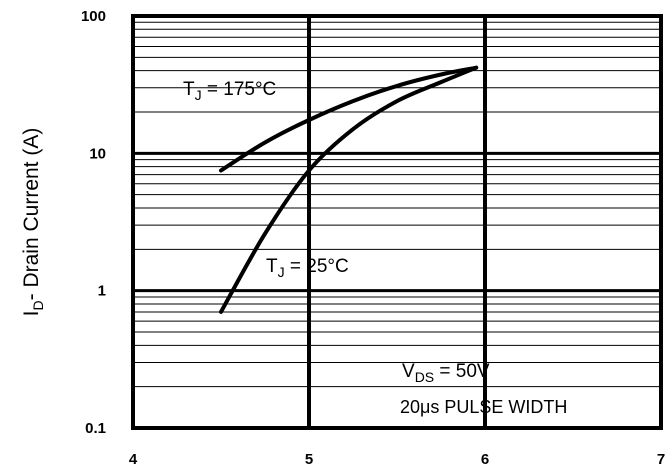  I want to click on x-tick-label: 7, so click(661, 459).